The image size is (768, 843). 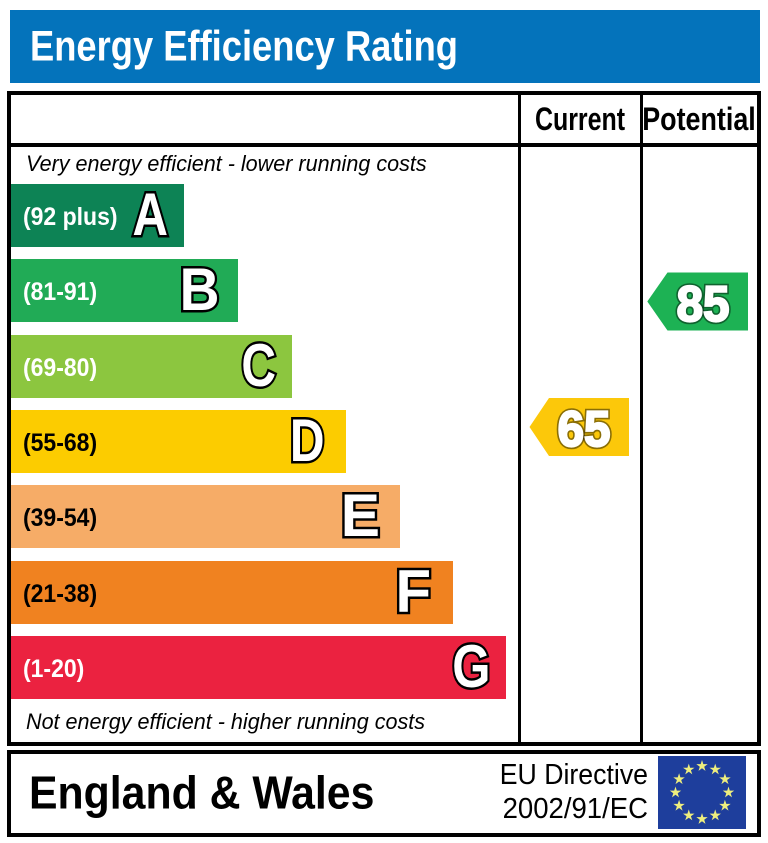 What do you see at coordinates (258, 365) in the screenshot?
I see `svg-text: C` at bounding box center [258, 365].